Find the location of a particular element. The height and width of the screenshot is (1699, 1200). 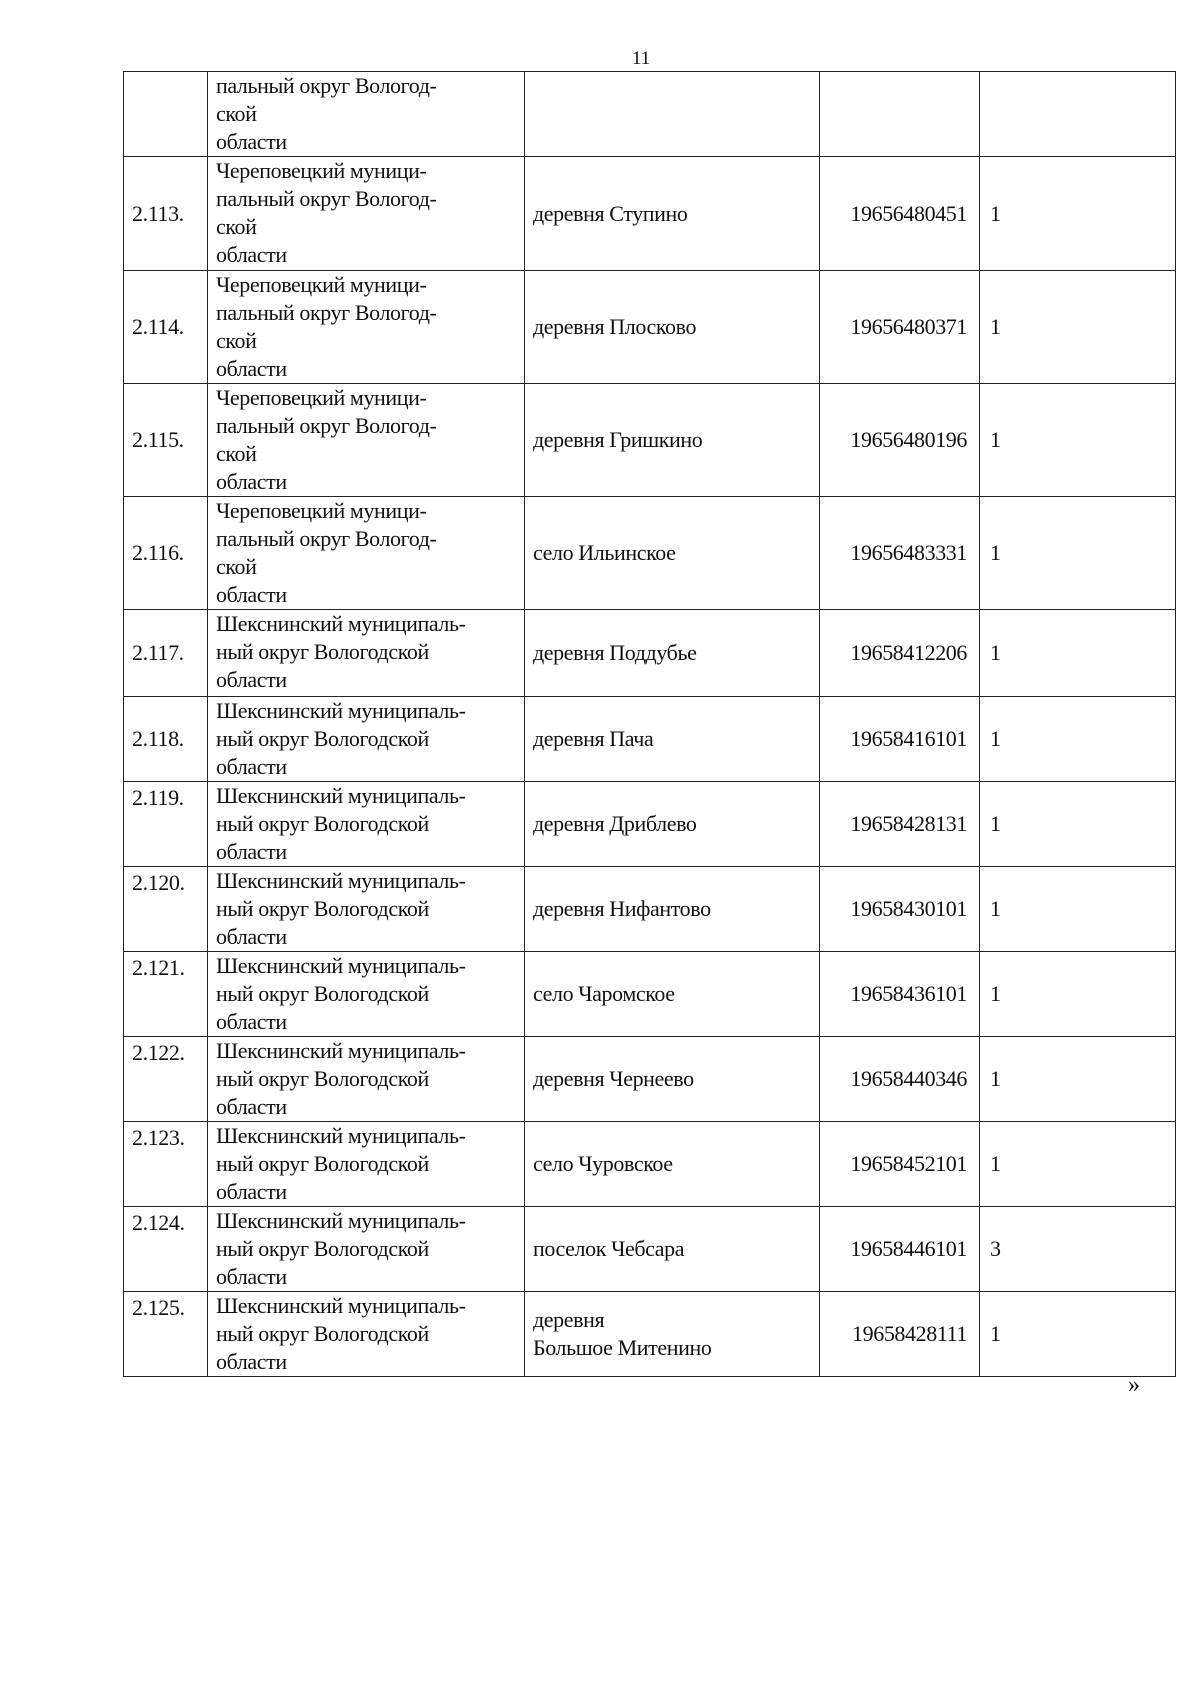

row-number: 2.118. is located at coordinates (165, 739).